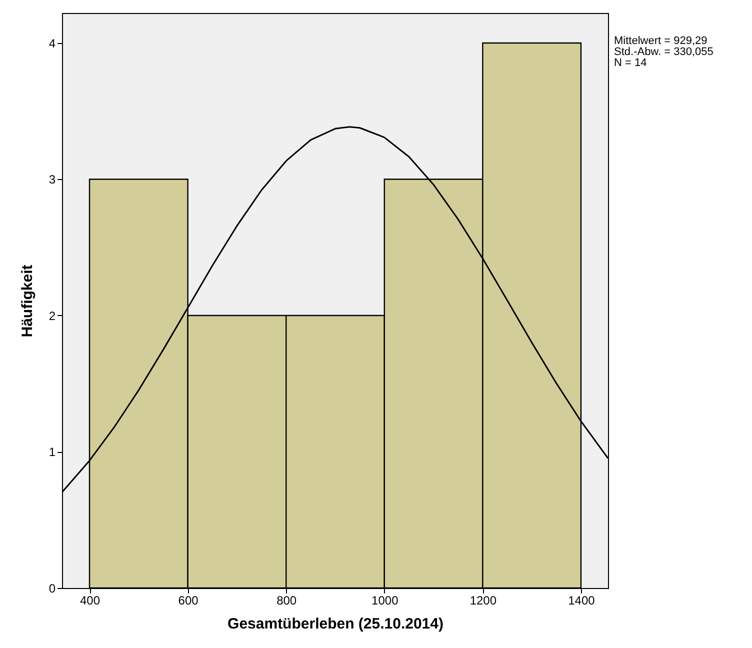 The width and height of the screenshot is (752, 648). I want to click on text: Std.-Abw. = 330,055, so click(664, 52).